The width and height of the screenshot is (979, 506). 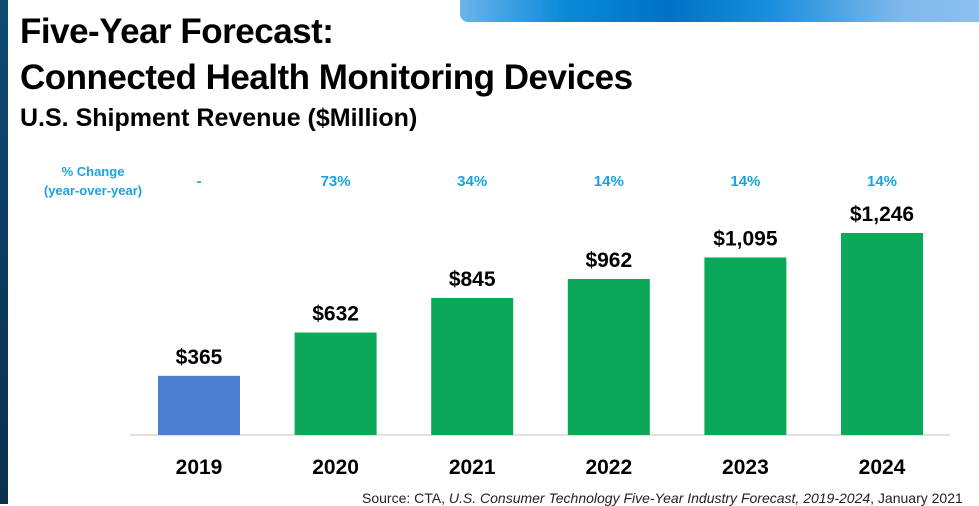 I want to click on value-label-2023: $1,095, so click(x=745, y=238).